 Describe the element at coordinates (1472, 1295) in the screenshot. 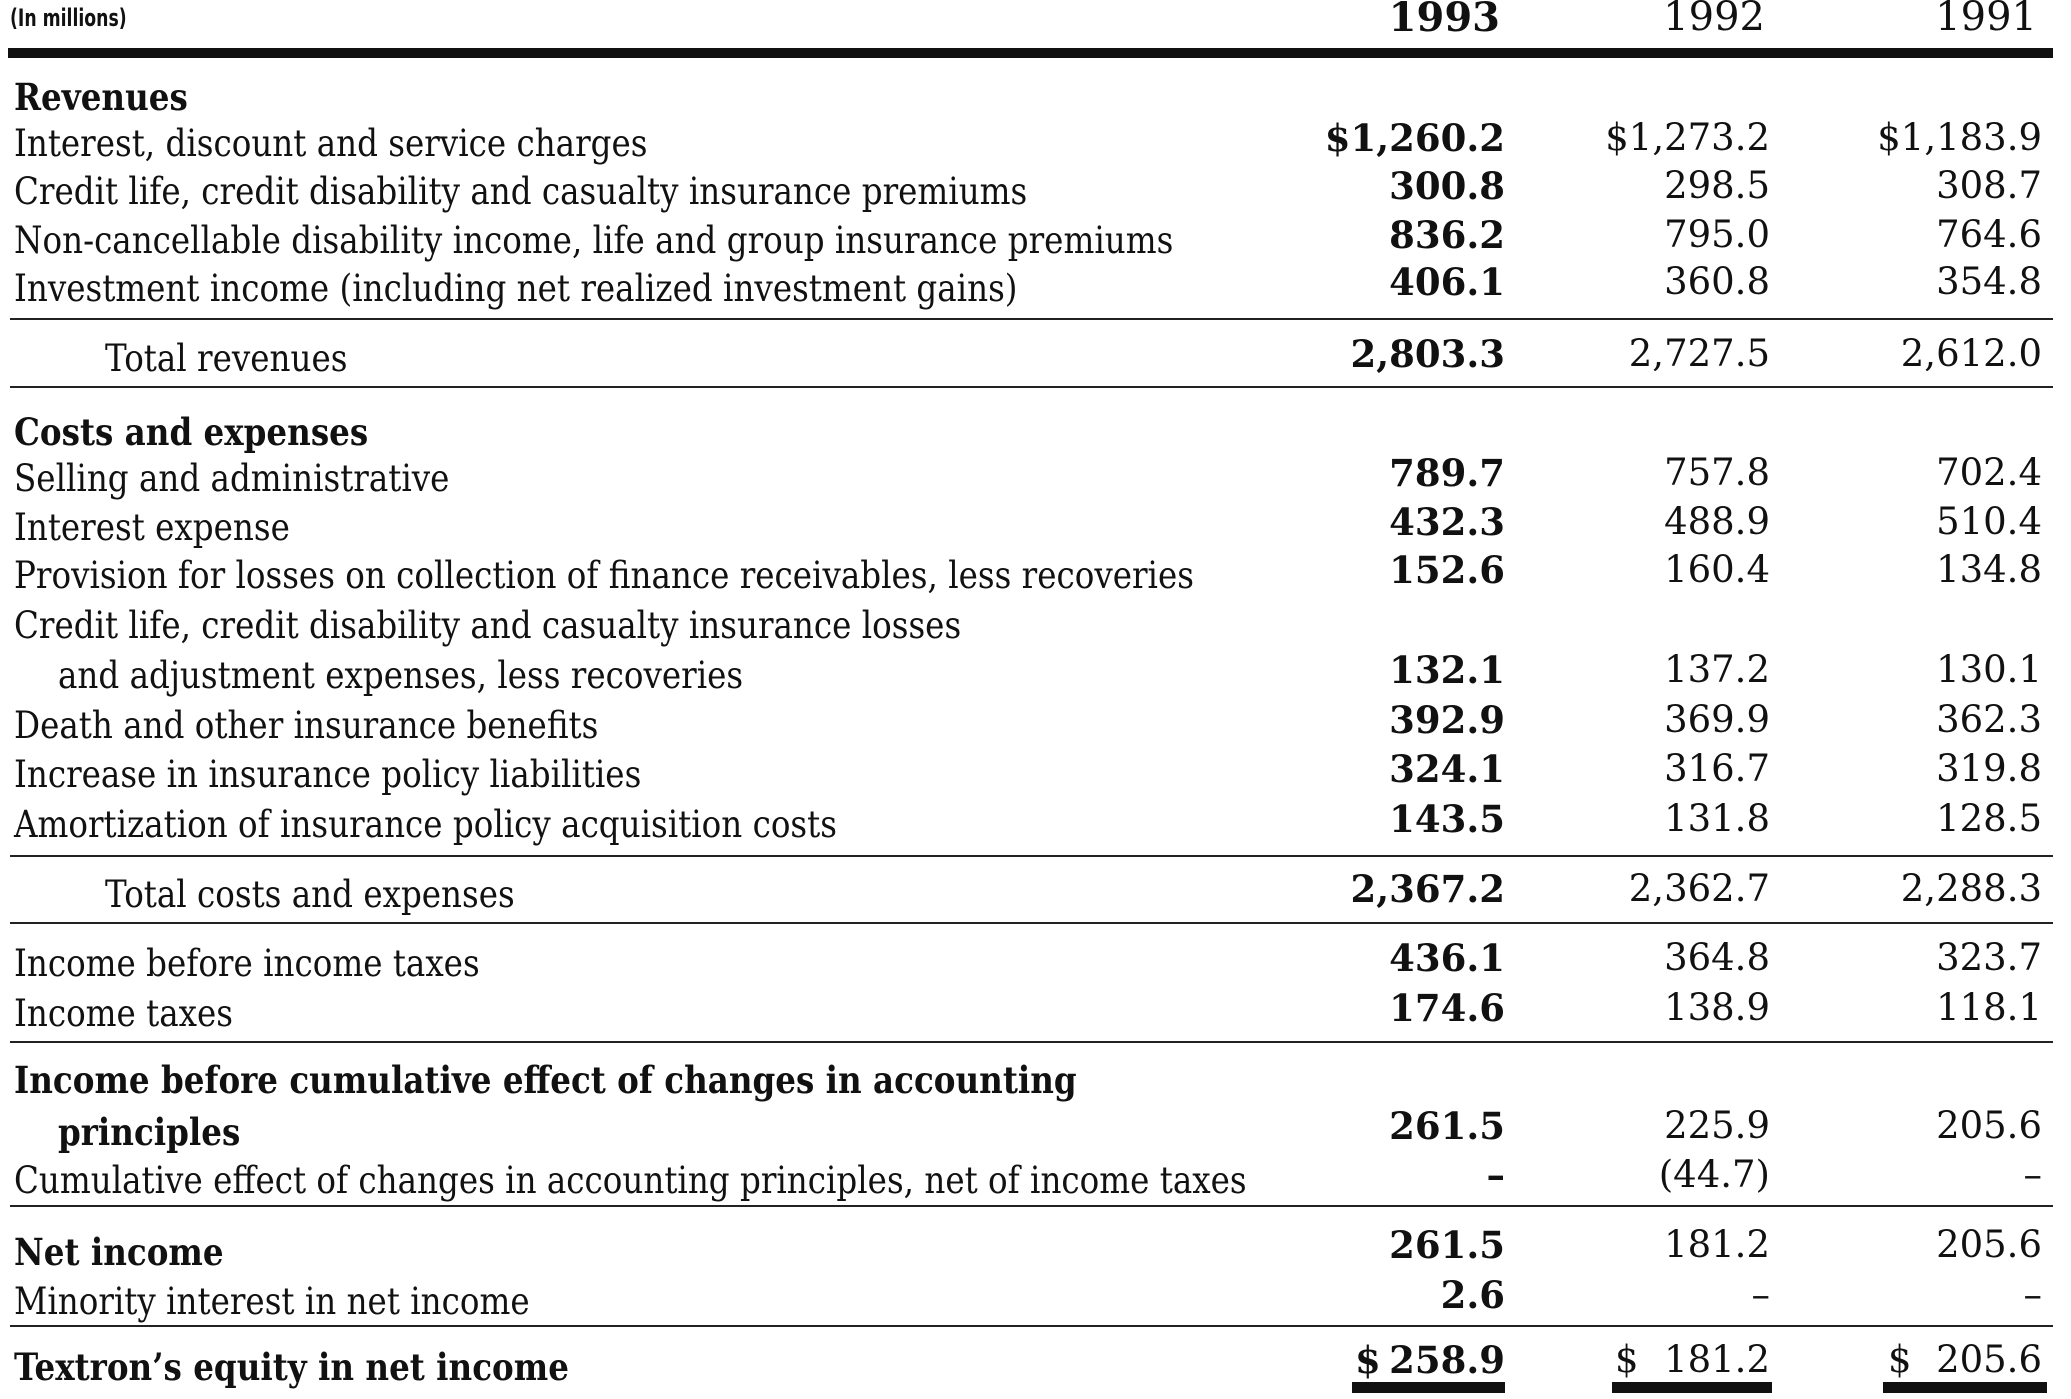

I see `cell-1993: 2.6` at that location.